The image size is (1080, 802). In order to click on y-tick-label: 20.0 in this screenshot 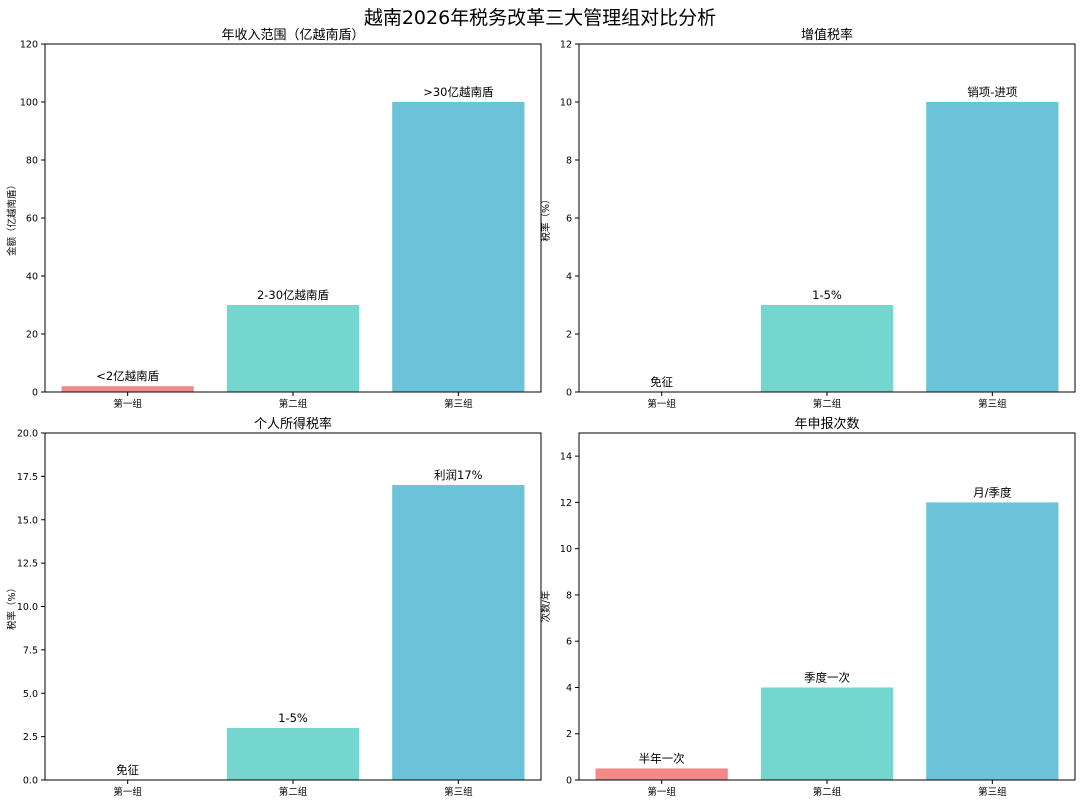, I will do `click(27, 434)`.